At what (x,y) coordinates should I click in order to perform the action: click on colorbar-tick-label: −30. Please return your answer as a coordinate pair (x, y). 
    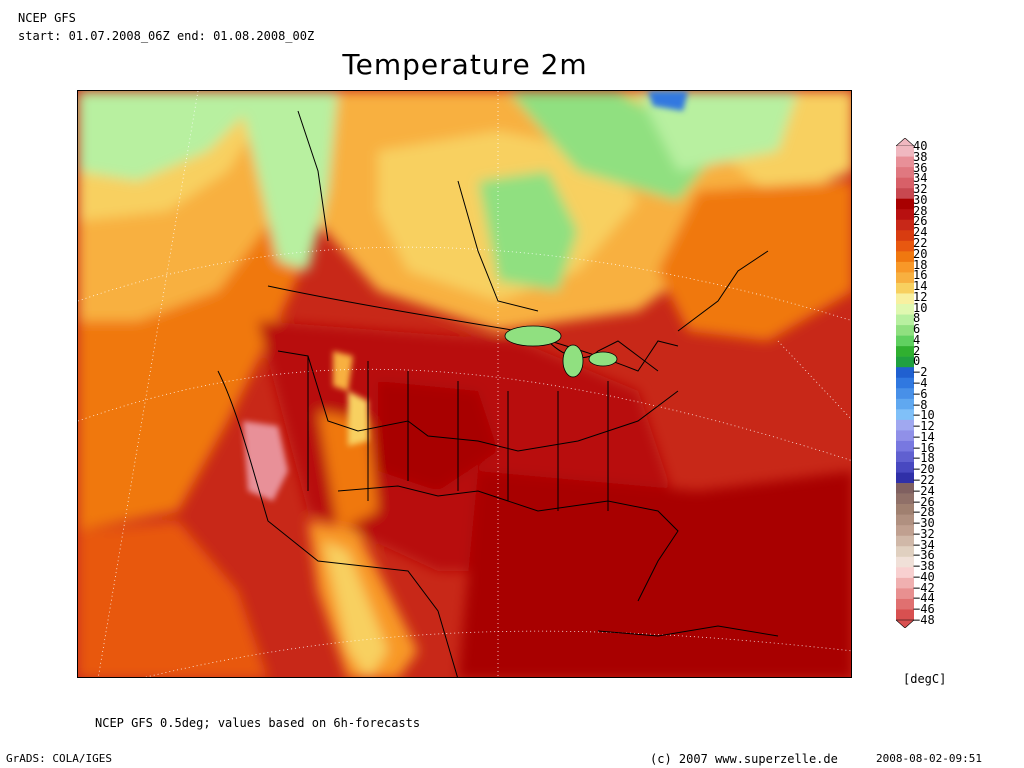
    Looking at the image, I should click on (924, 523).